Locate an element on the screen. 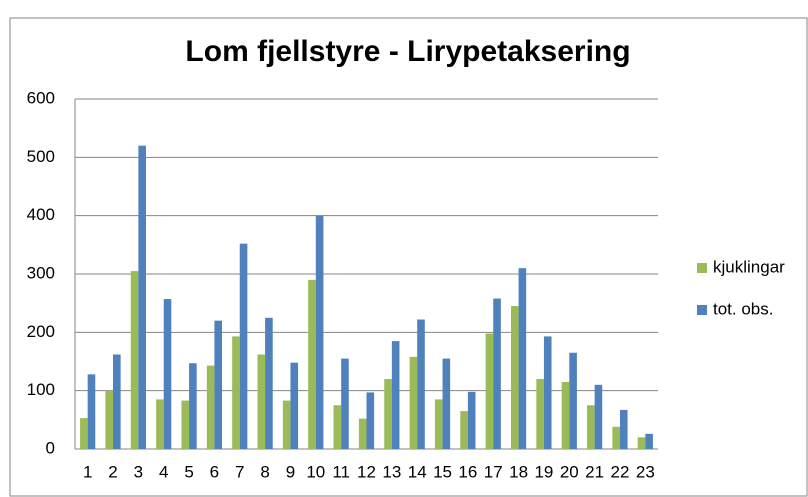  x-tick-label: 12 is located at coordinates (366, 471).